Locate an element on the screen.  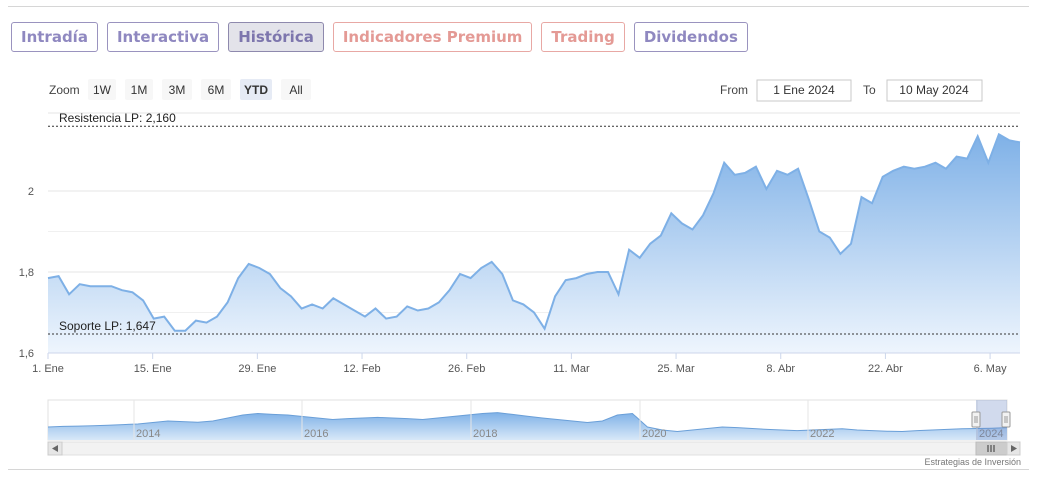
to-date-value: 10 May 2024 is located at coordinates (934, 90).